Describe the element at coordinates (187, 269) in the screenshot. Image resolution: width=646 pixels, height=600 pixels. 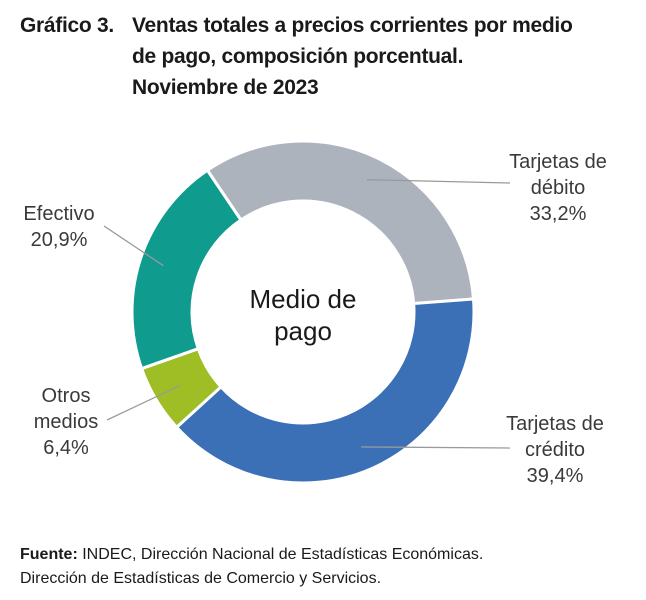
I see `slice-efectivo` at that location.